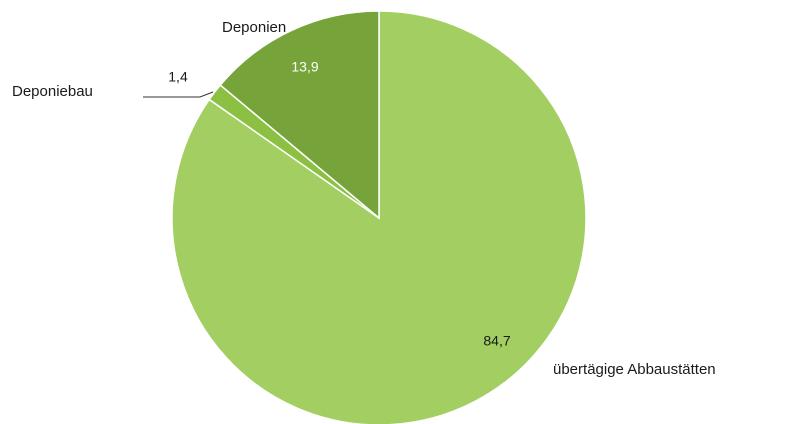 This screenshot has width=801, height=424. Describe the element at coordinates (178, 94) in the screenshot. I see `leader-line` at that location.